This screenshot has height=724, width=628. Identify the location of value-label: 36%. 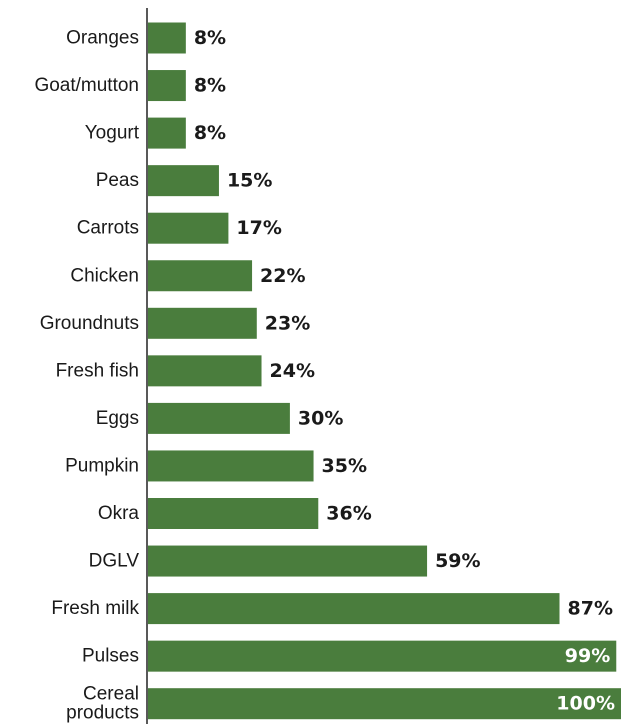
(348, 514).